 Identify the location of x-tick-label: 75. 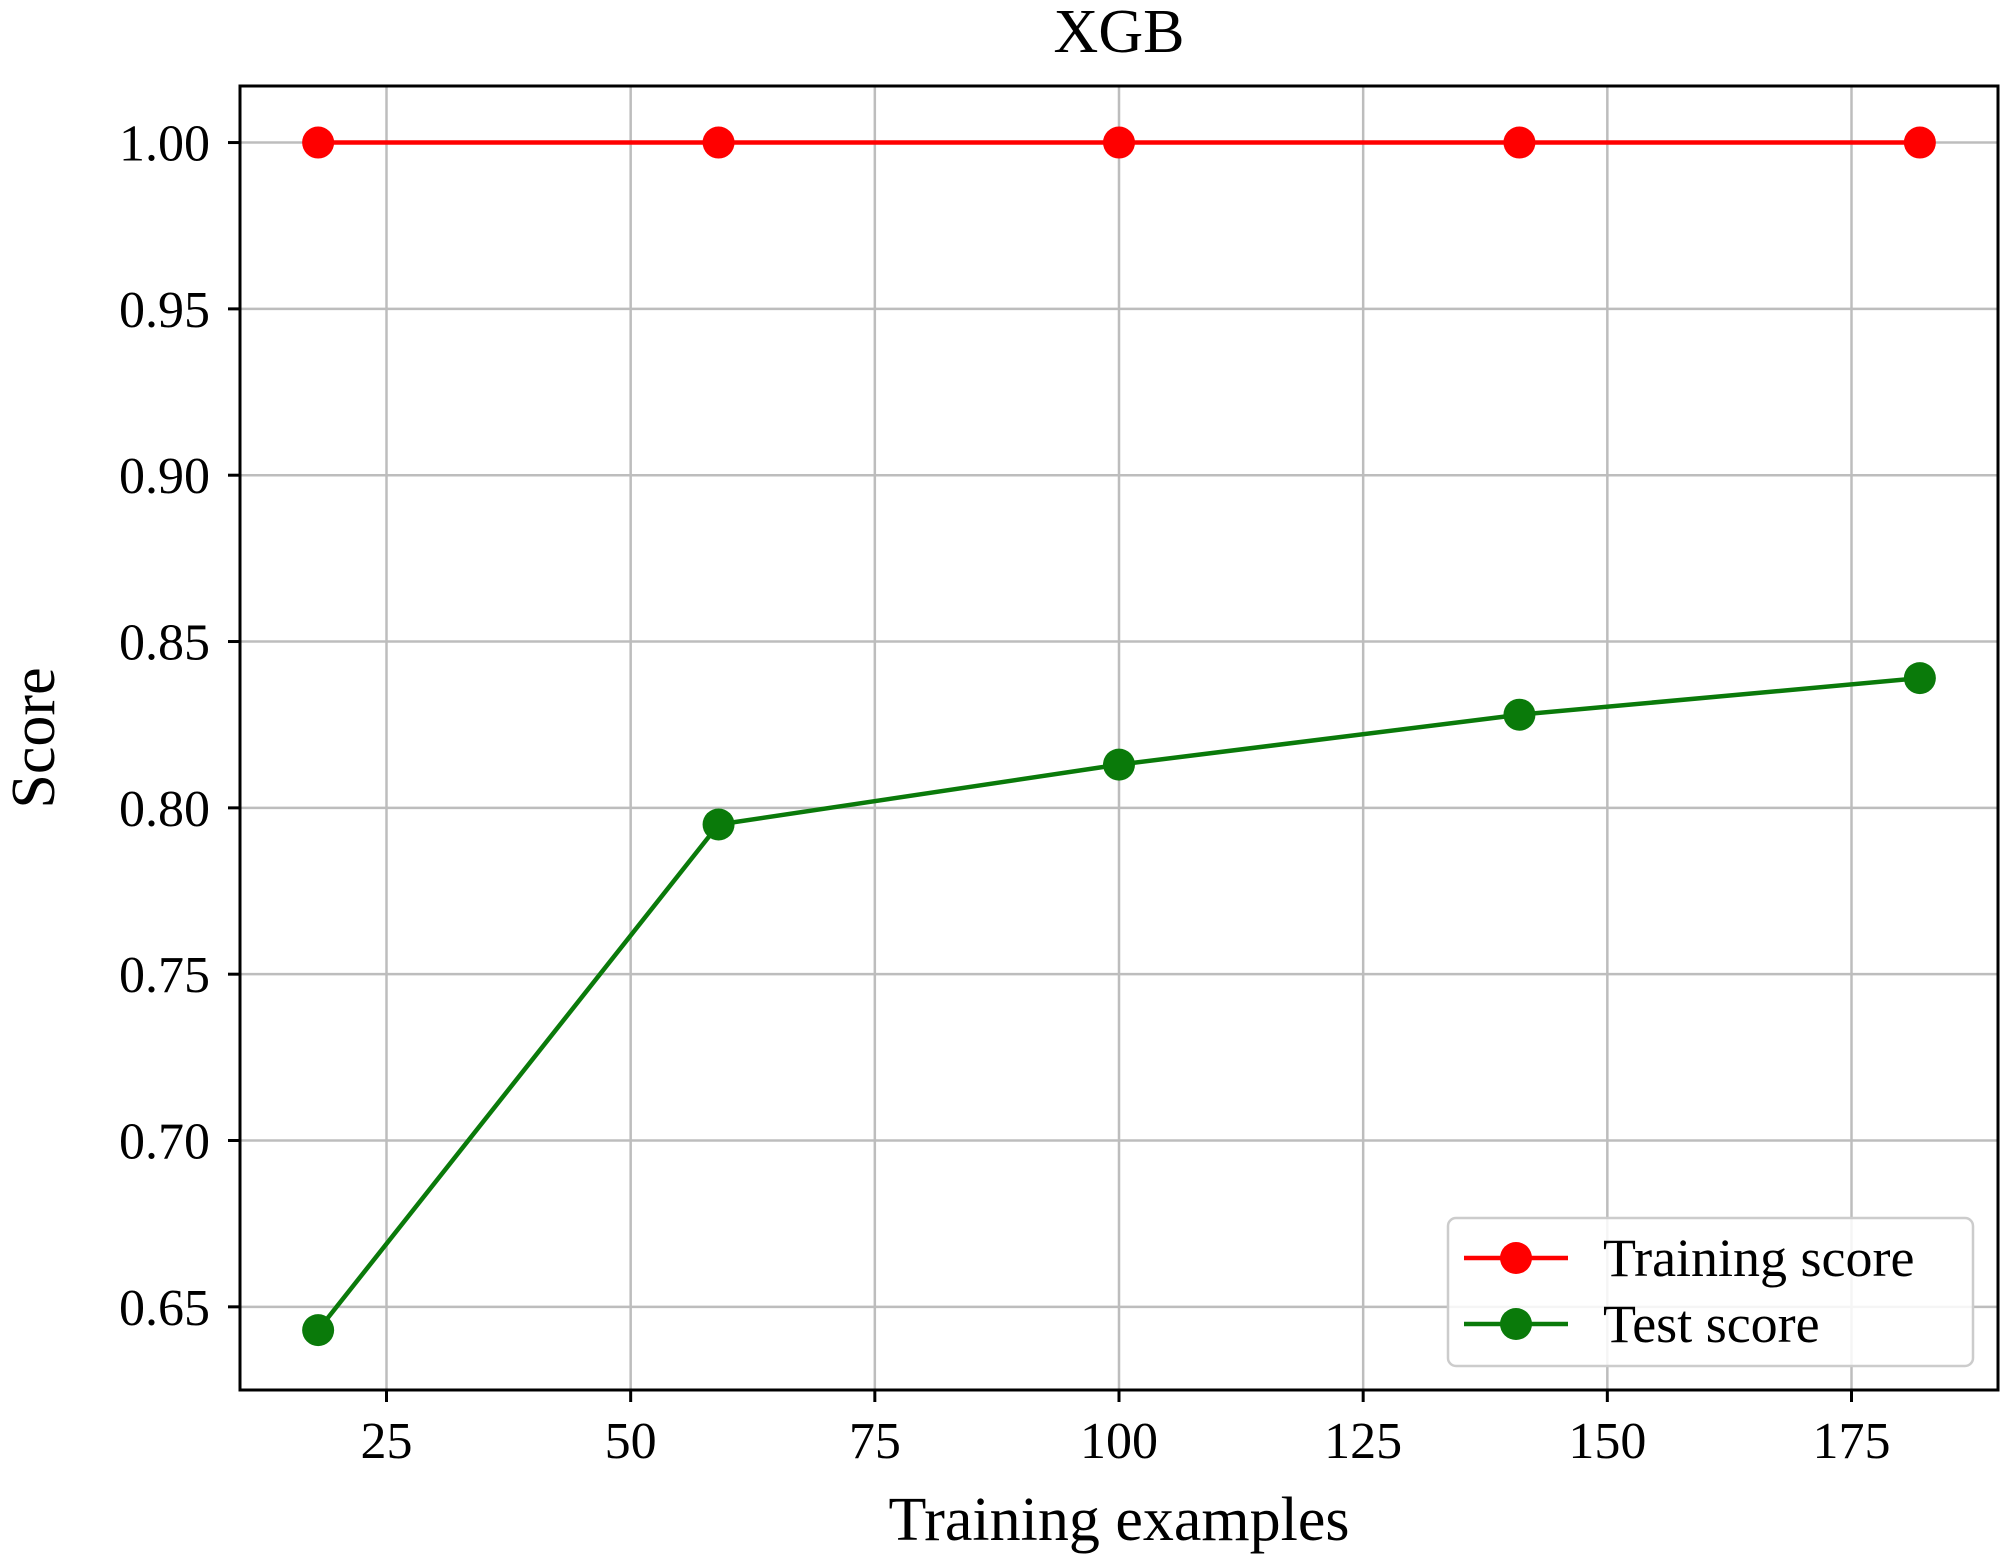
(875, 1441).